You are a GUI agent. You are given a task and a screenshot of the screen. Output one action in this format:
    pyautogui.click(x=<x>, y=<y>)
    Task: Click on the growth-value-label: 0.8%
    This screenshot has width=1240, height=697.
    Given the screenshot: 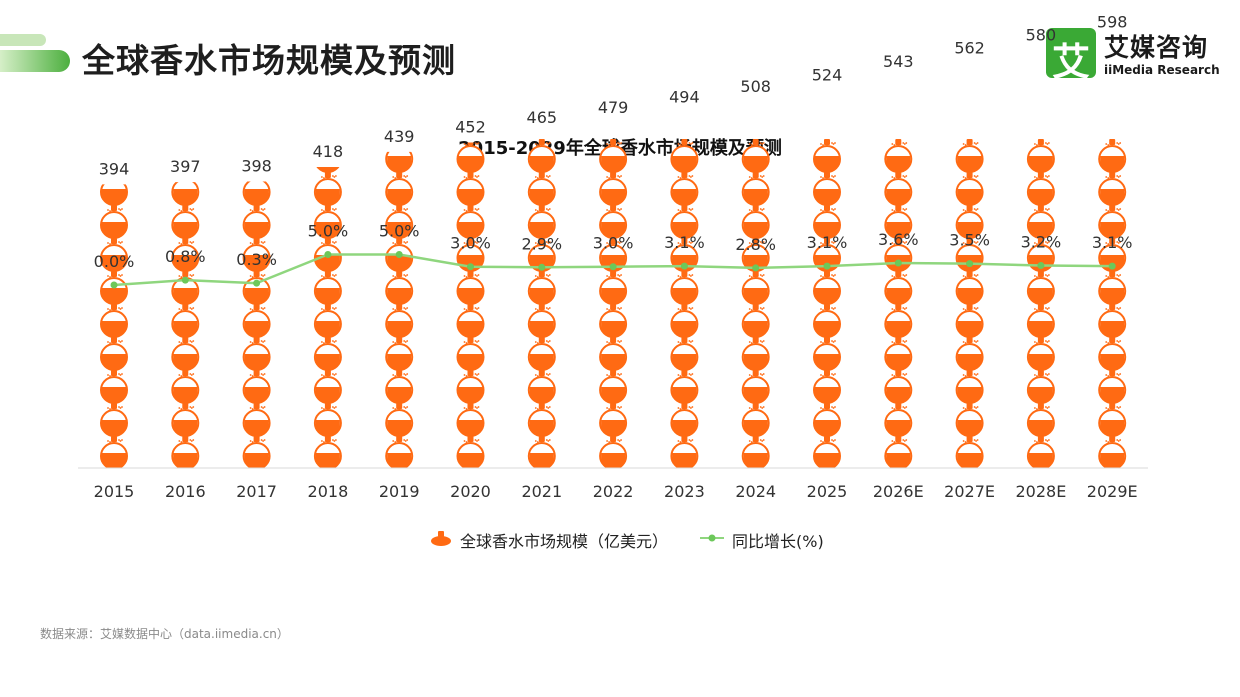 What is the action you would take?
    pyautogui.click(x=185, y=256)
    